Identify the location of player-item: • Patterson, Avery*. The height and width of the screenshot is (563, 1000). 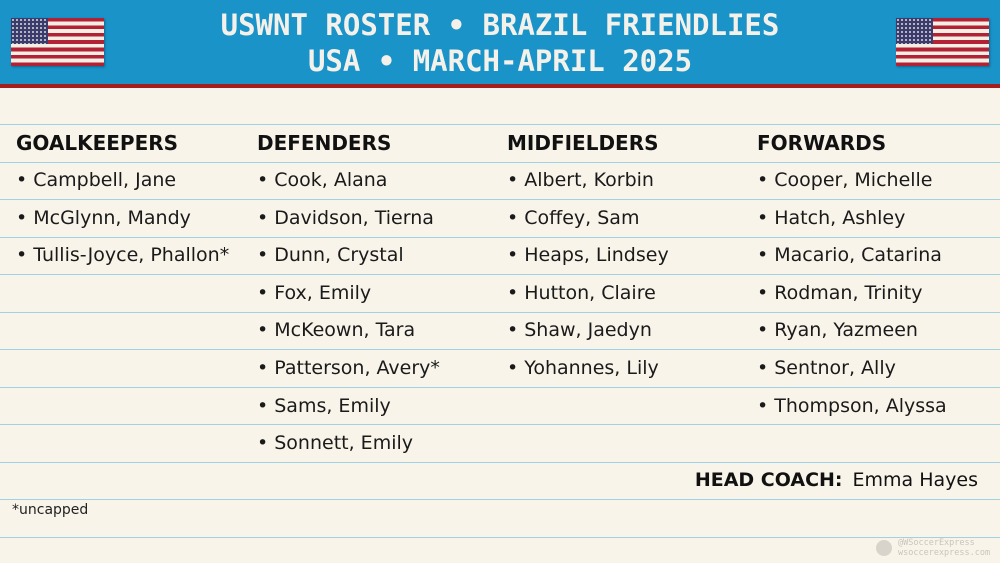
(348, 368).